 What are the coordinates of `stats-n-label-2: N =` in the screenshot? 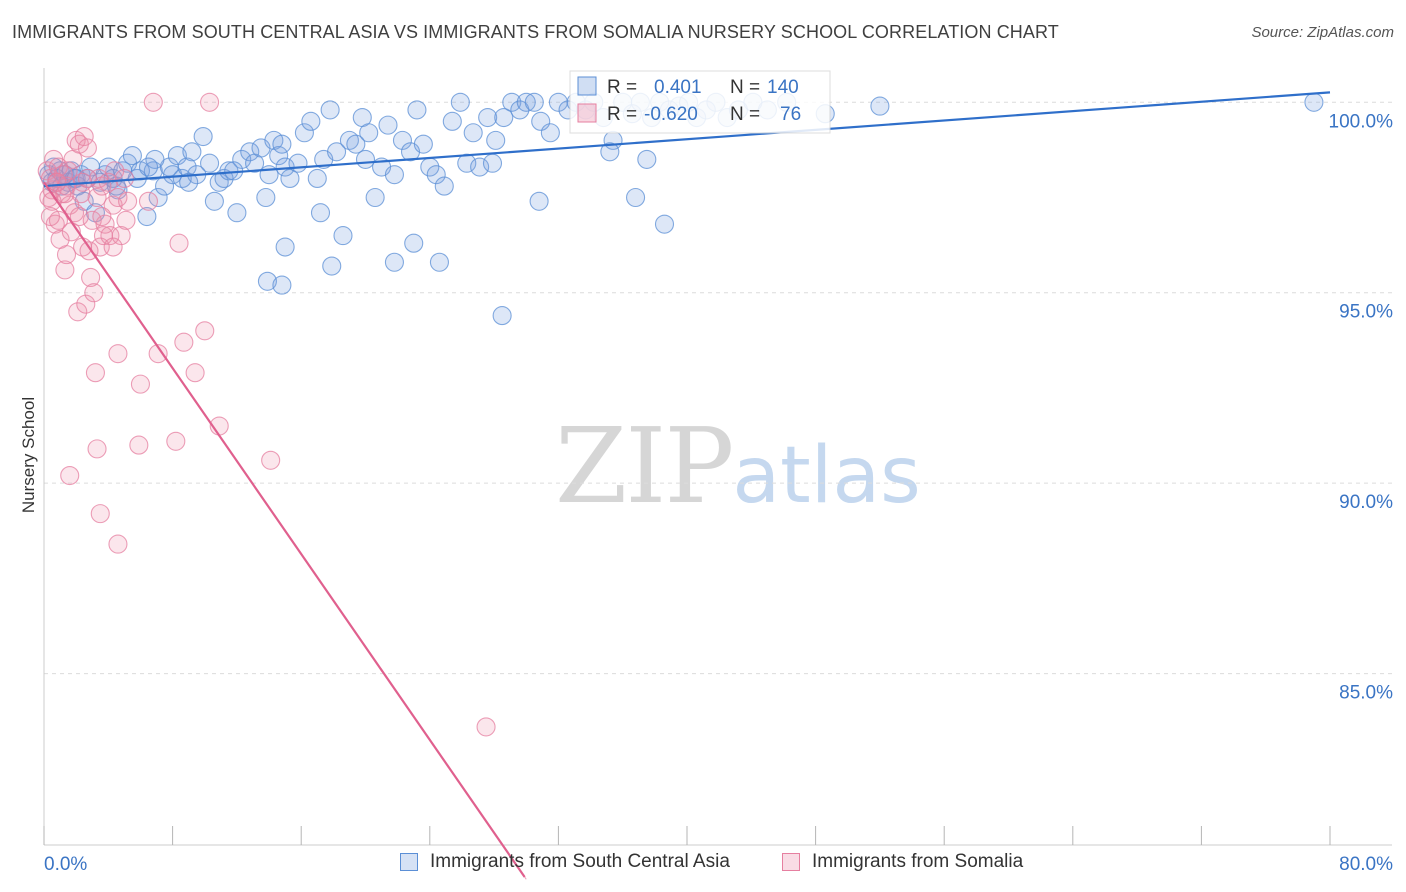 It's located at (745, 114).